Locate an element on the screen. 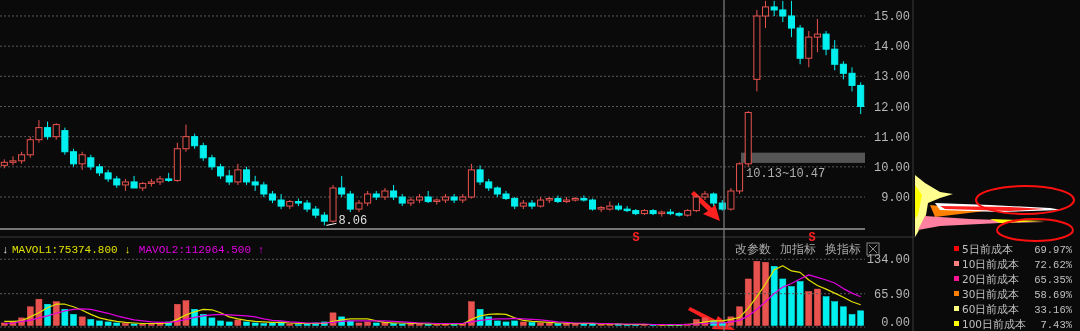 The height and width of the screenshot is (331, 1080). y-tick-label: 10.00 is located at coordinates (891, 167).